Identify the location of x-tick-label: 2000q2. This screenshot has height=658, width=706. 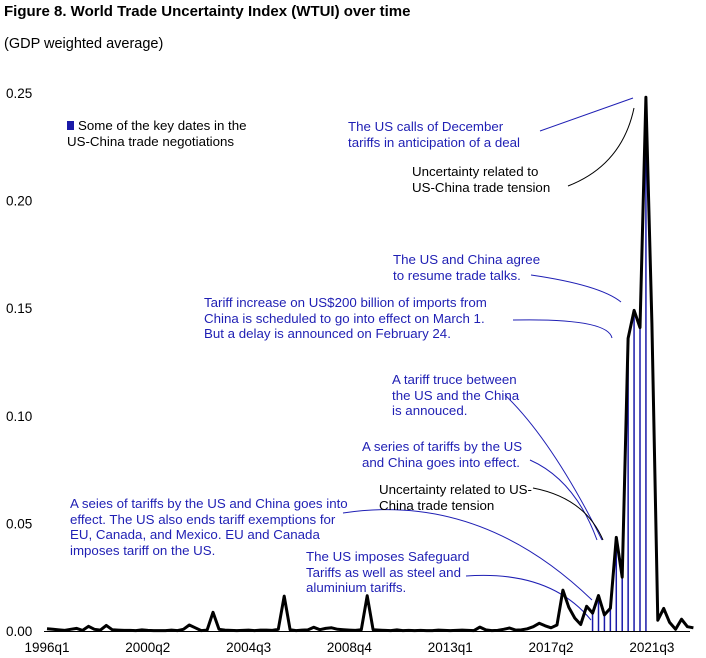
(147, 647).